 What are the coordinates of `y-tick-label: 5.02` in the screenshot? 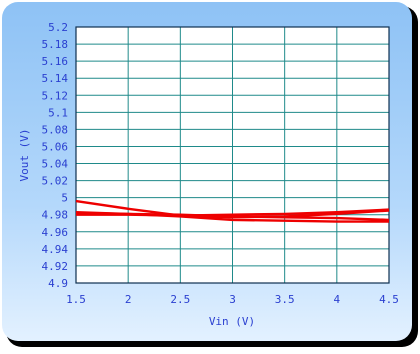 It's located at (55, 181).